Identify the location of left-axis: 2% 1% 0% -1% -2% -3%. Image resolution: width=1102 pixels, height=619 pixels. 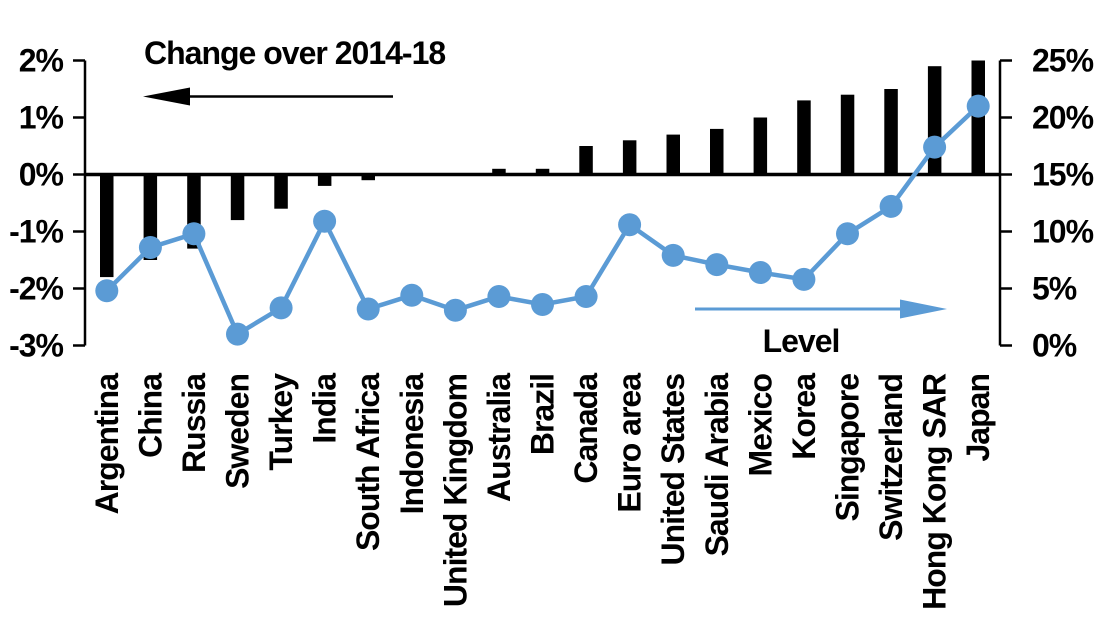
(48, 203).